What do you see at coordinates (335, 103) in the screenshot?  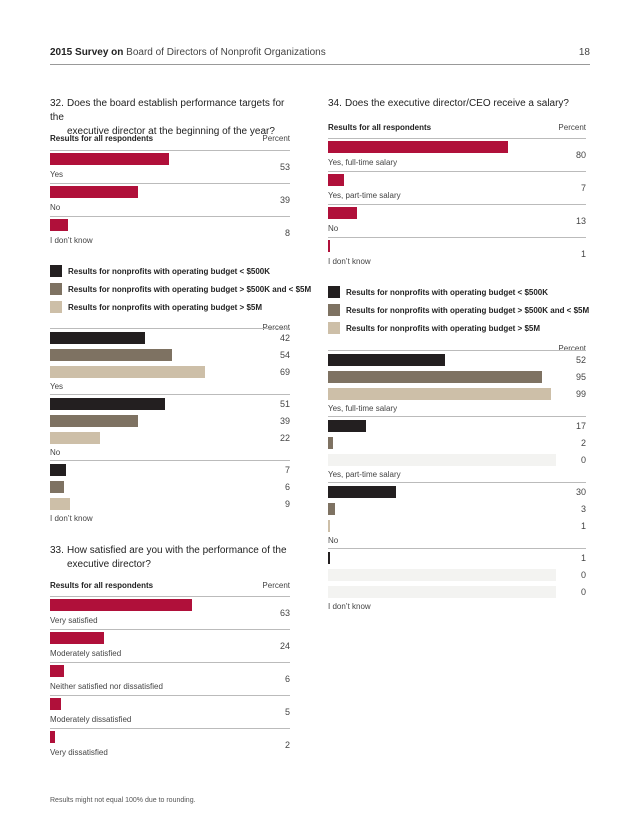 I see `question-number: 34.` at bounding box center [335, 103].